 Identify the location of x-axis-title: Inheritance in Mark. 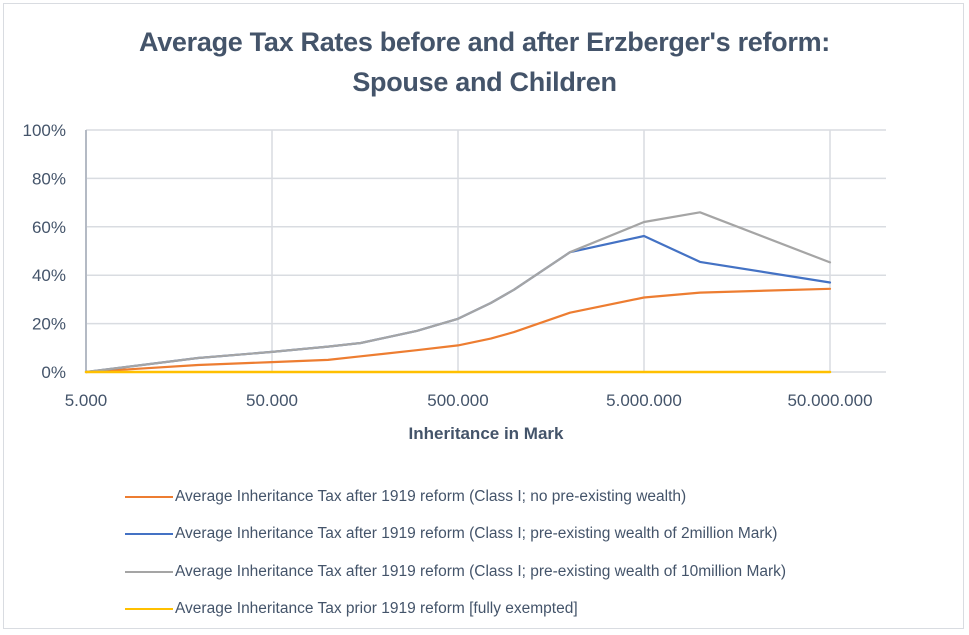
(486, 433).